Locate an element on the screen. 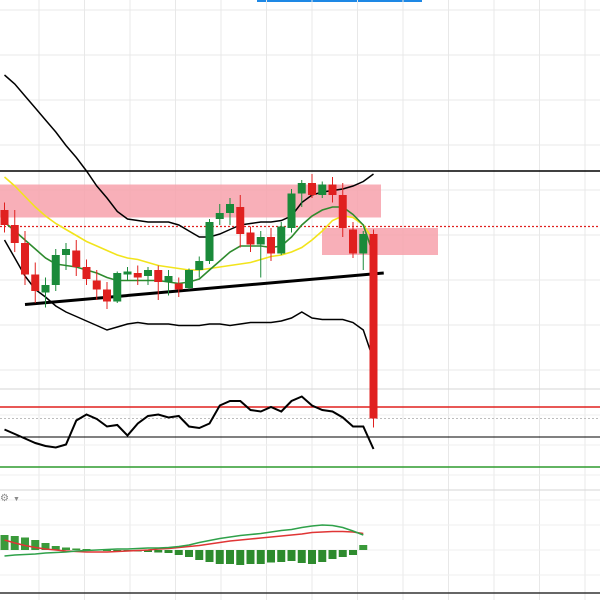 This screenshot has width=600, height=600. gear-icon: ⚙ is located at coordinates (4, 498).